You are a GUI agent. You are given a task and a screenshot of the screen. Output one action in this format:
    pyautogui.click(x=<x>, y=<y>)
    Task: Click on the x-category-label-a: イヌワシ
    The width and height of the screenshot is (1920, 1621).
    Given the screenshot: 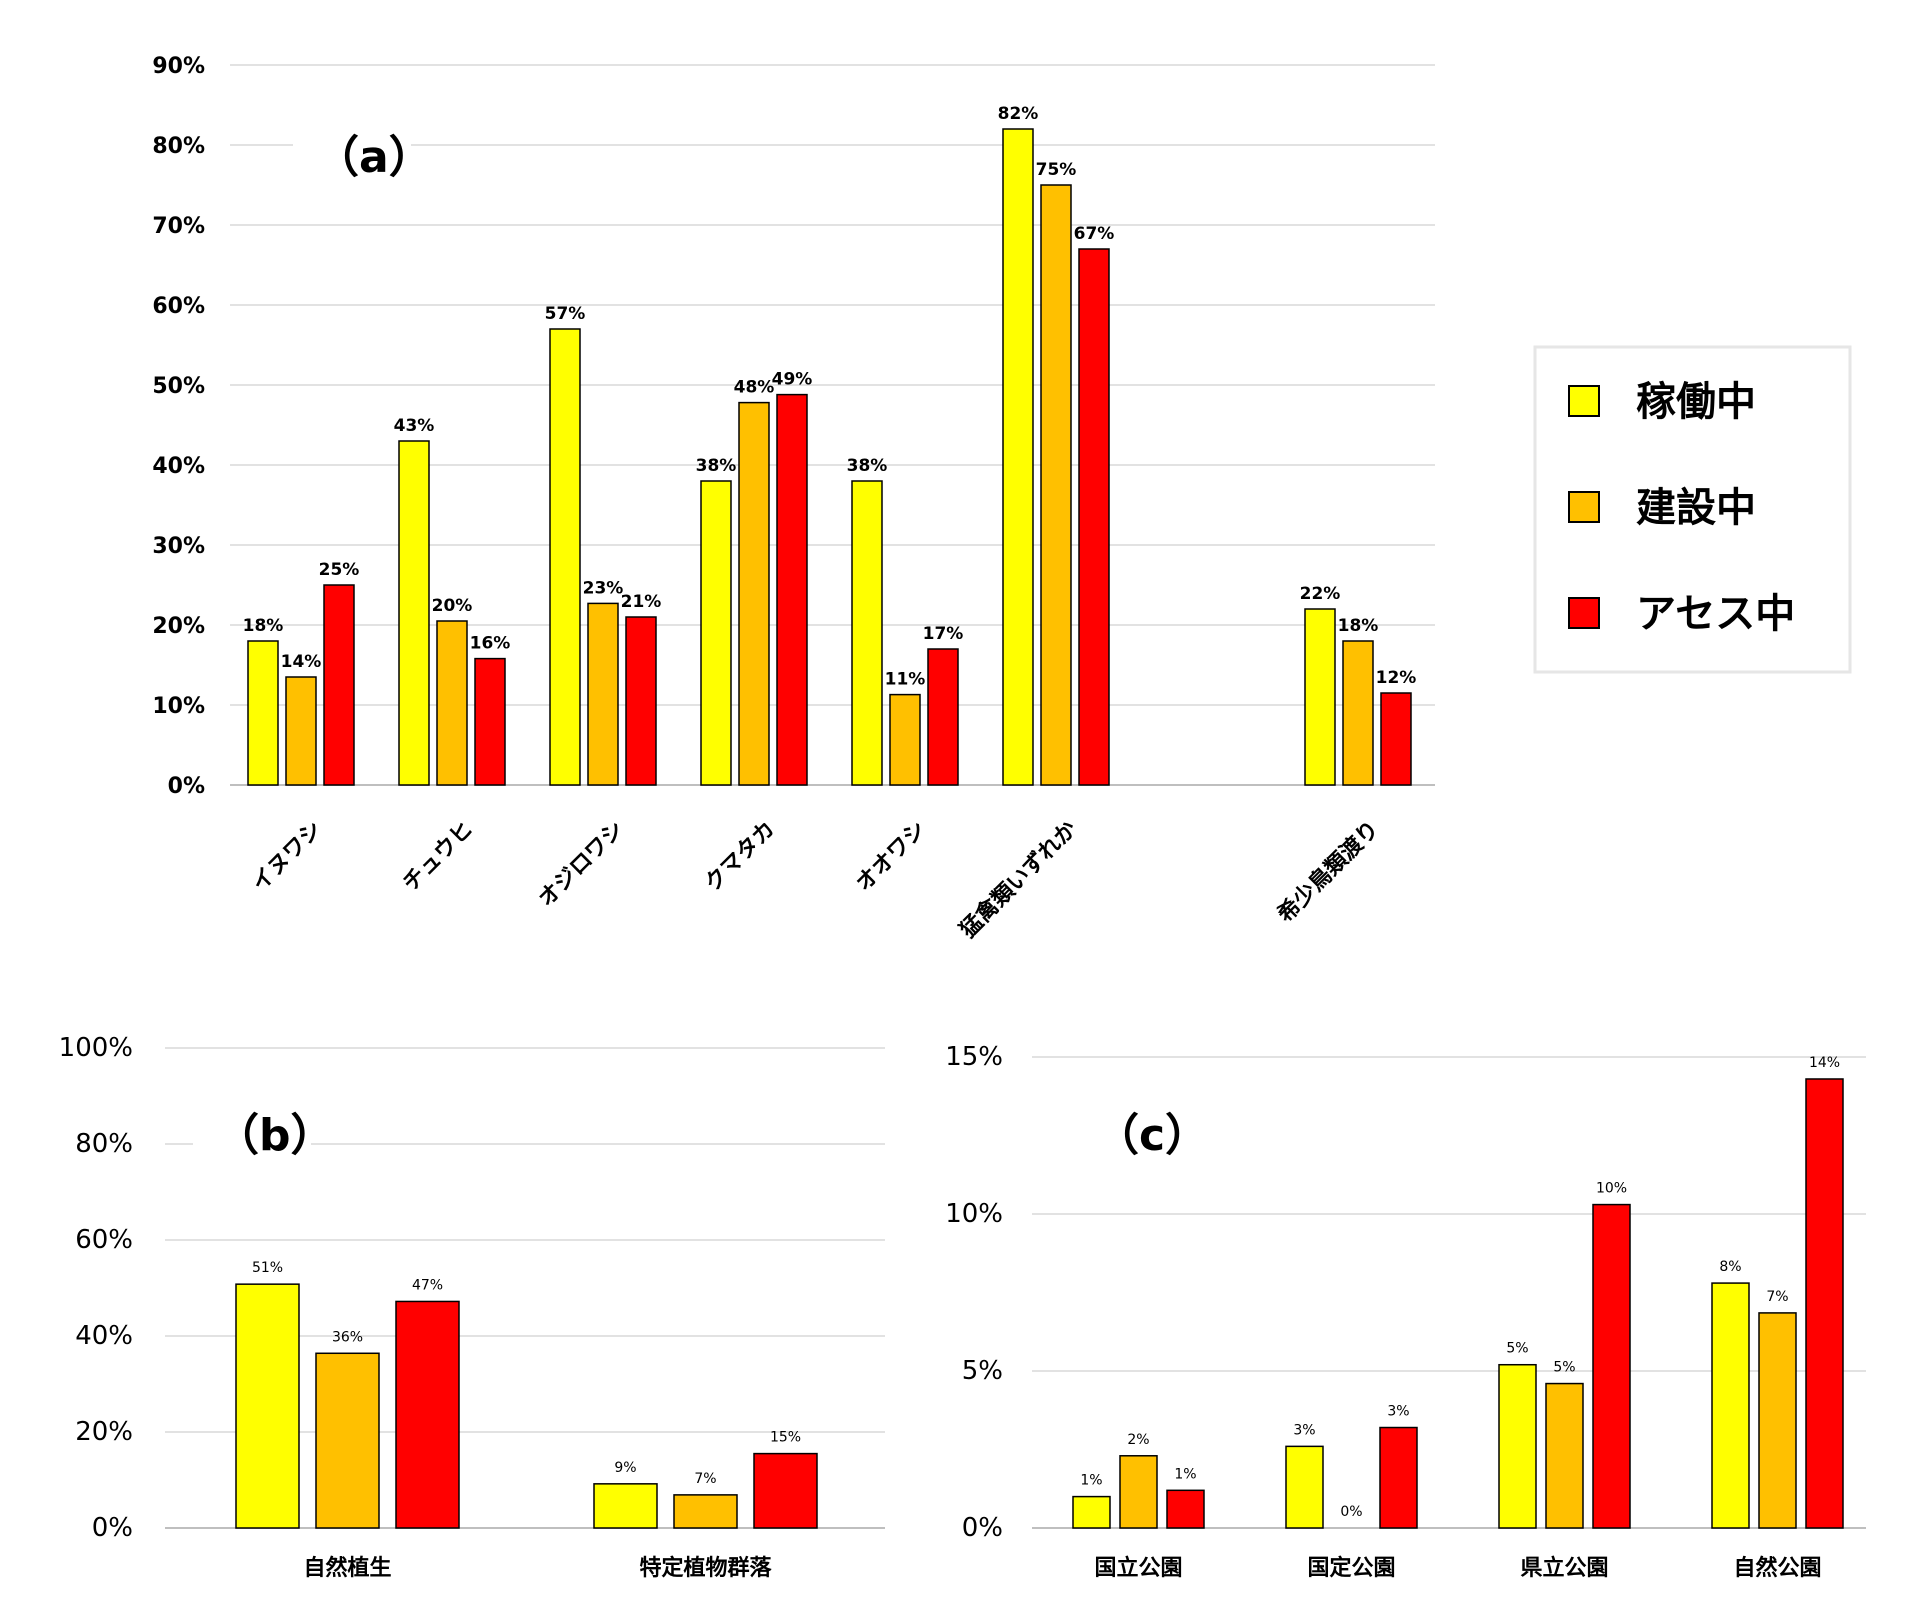 What is the action you would take?
    pyautogui.click(x=287, y=857)
    